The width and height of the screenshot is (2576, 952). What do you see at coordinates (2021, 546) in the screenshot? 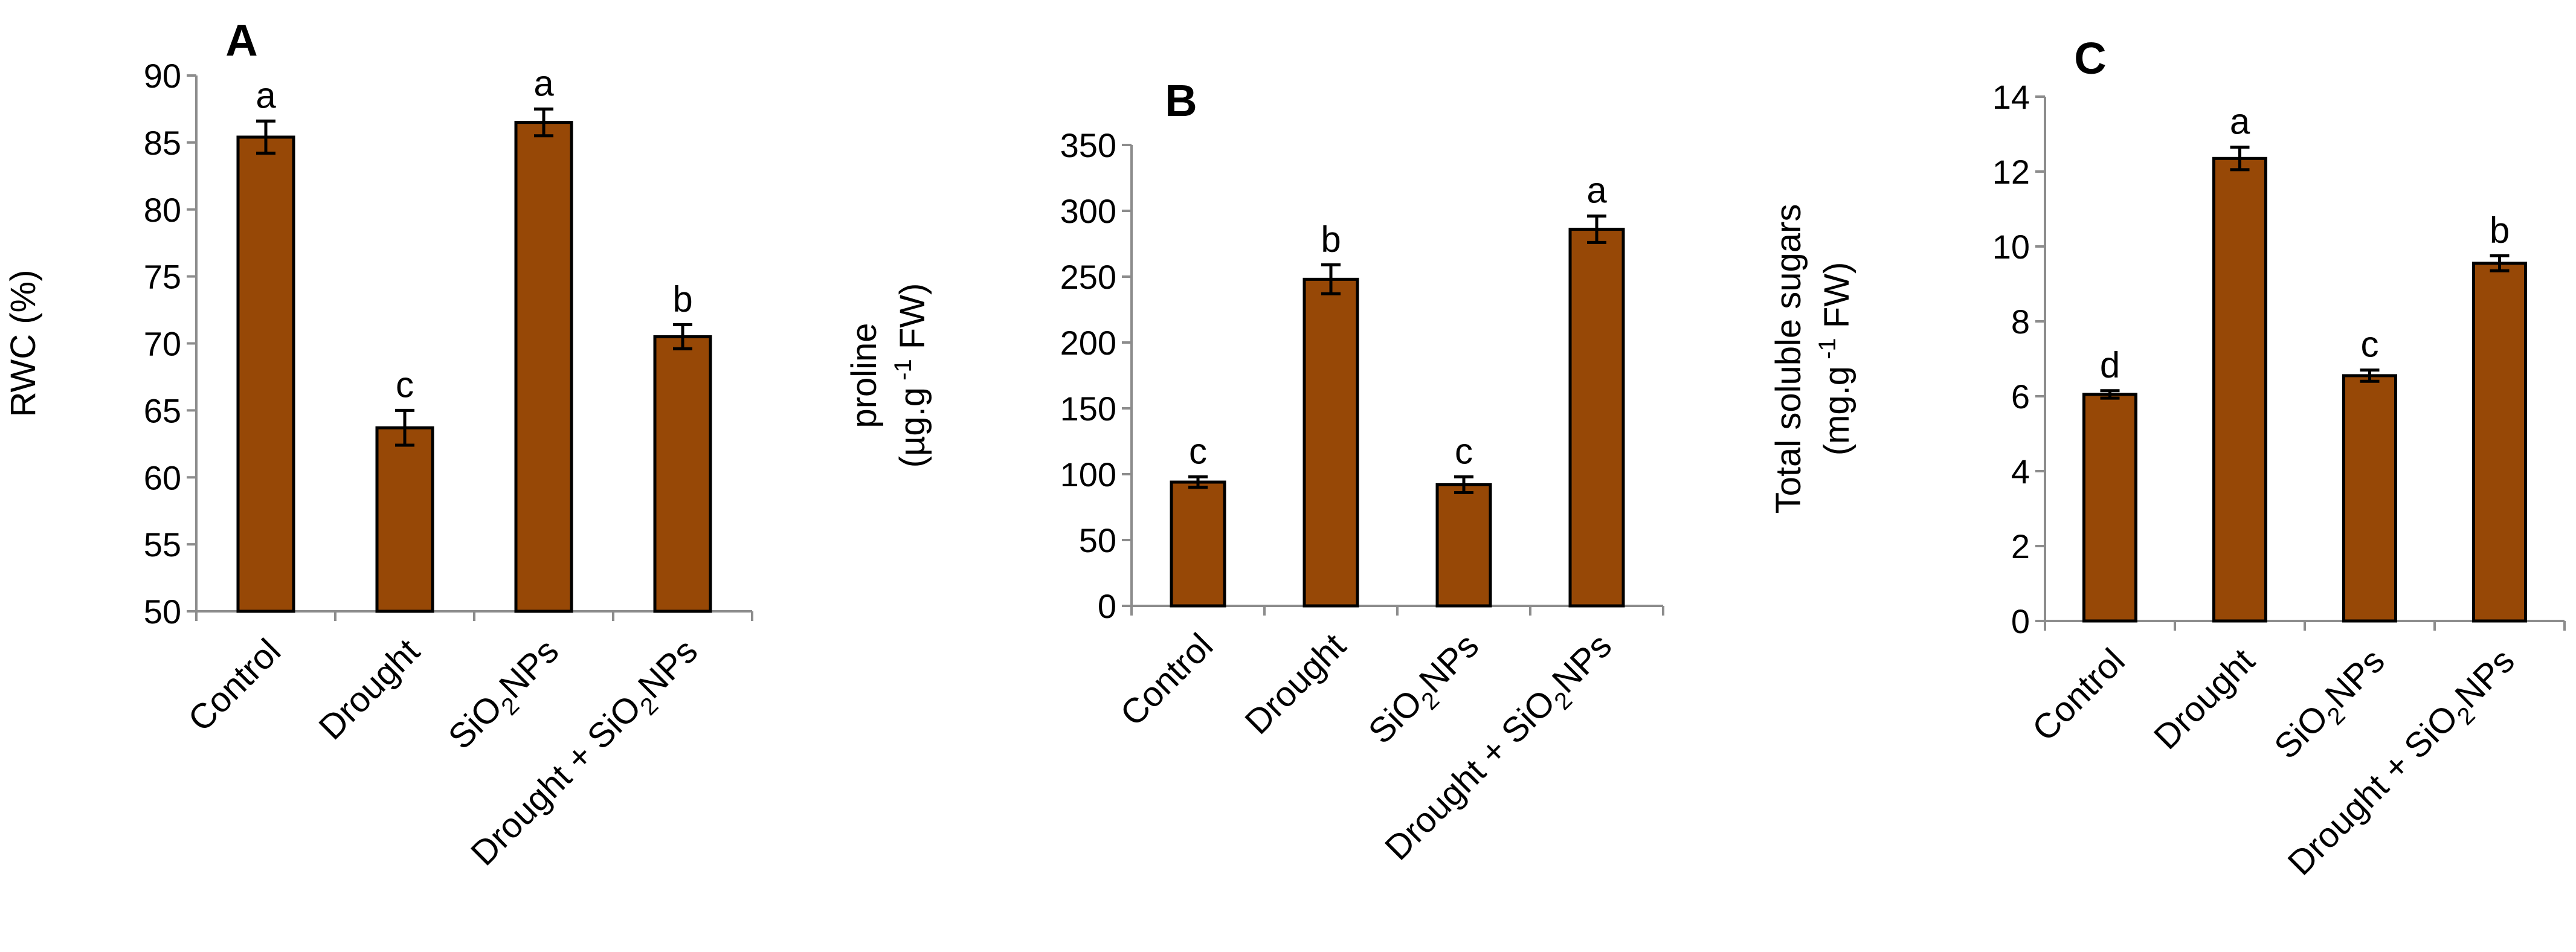
I see `y-tick-label: 2` at bounding box center [2021, 546].